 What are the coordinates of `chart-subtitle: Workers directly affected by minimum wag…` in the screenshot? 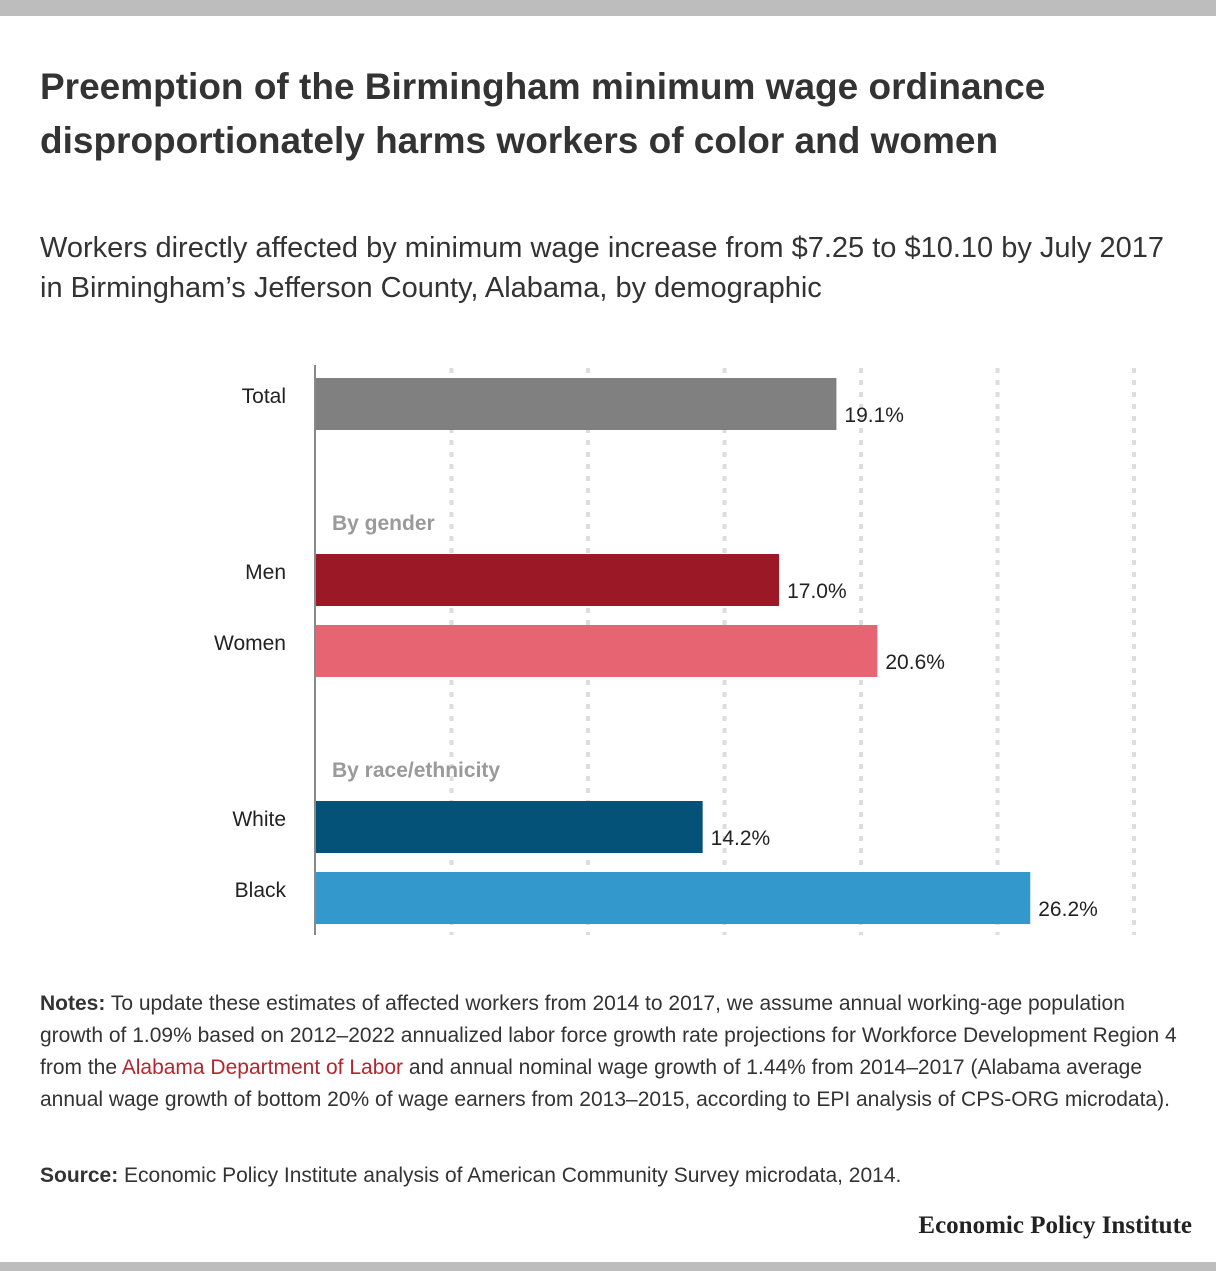 It's located at (602, 268).